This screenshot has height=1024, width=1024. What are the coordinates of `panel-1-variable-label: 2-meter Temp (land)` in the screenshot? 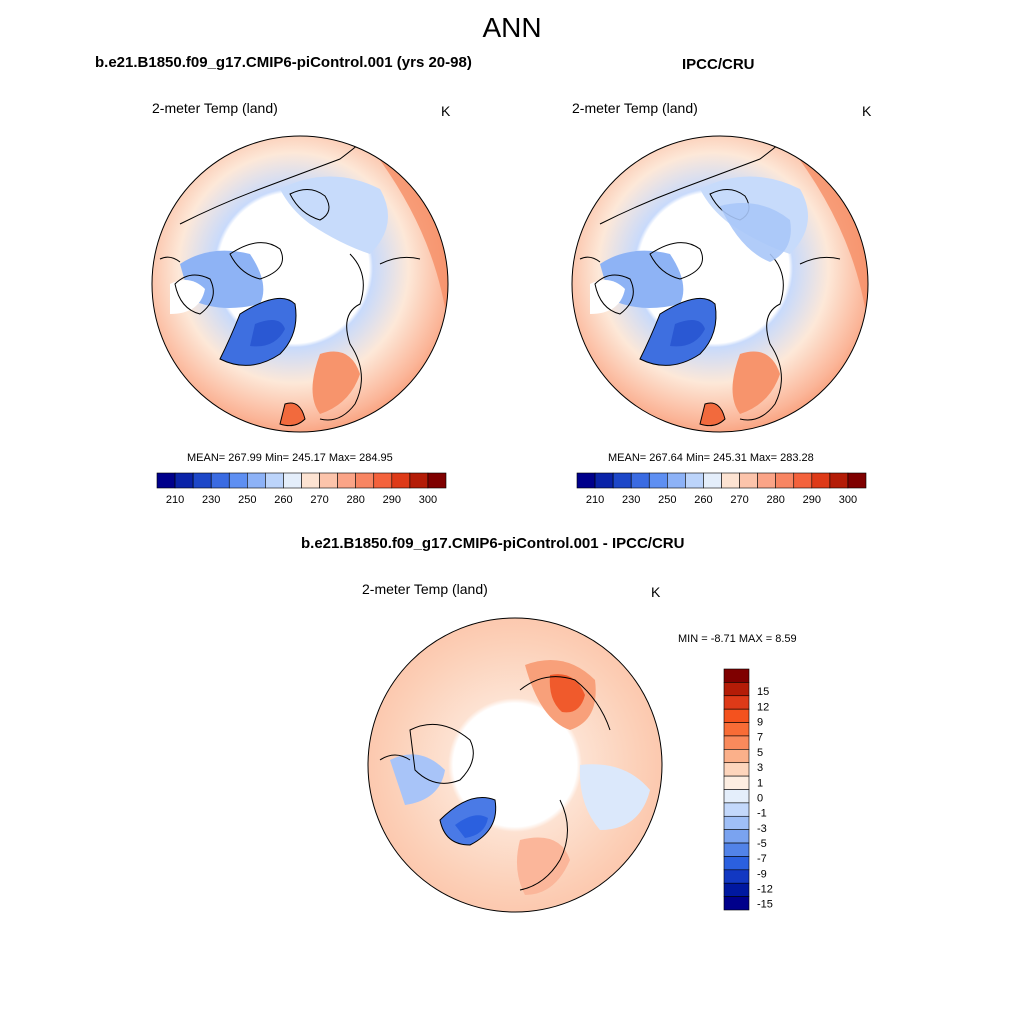 It's located at (215, 108).